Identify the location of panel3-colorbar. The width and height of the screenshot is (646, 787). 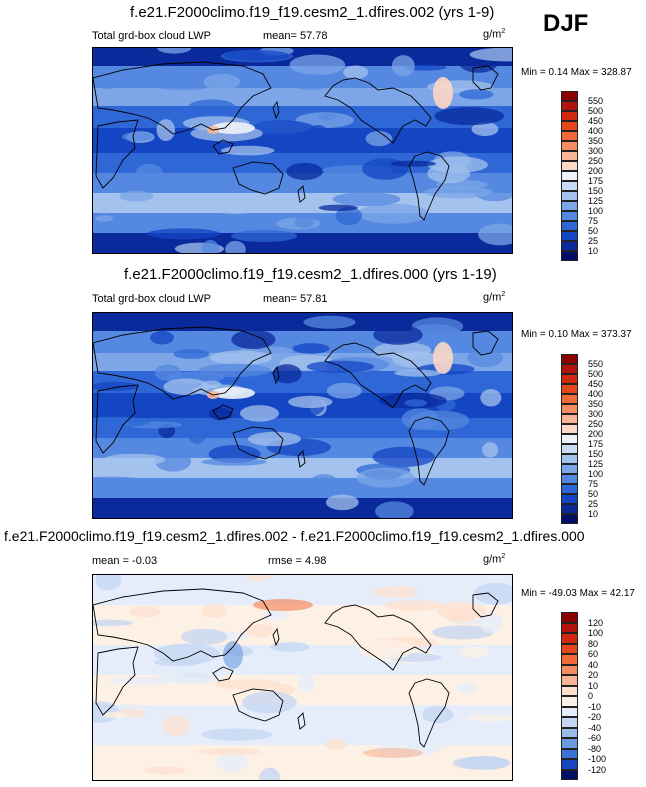
(569, 696).